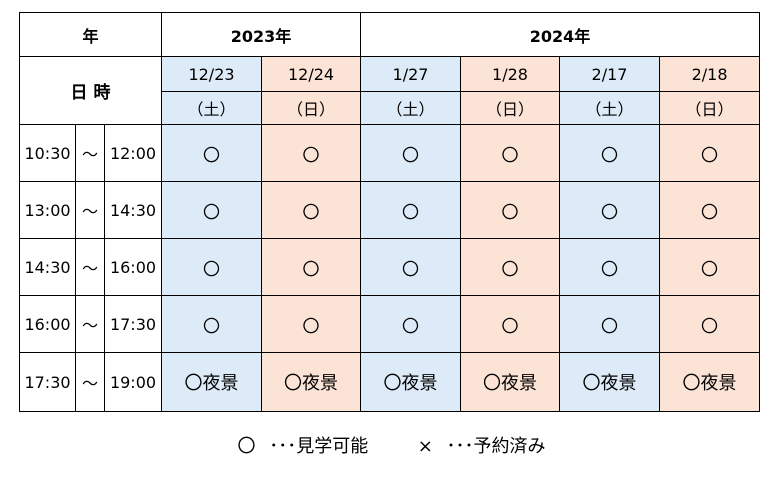  What do you see at coordinates (133, 267) in the screenshot?
I see `slot-end-time: 16:00` at bounding box center [133, 267].